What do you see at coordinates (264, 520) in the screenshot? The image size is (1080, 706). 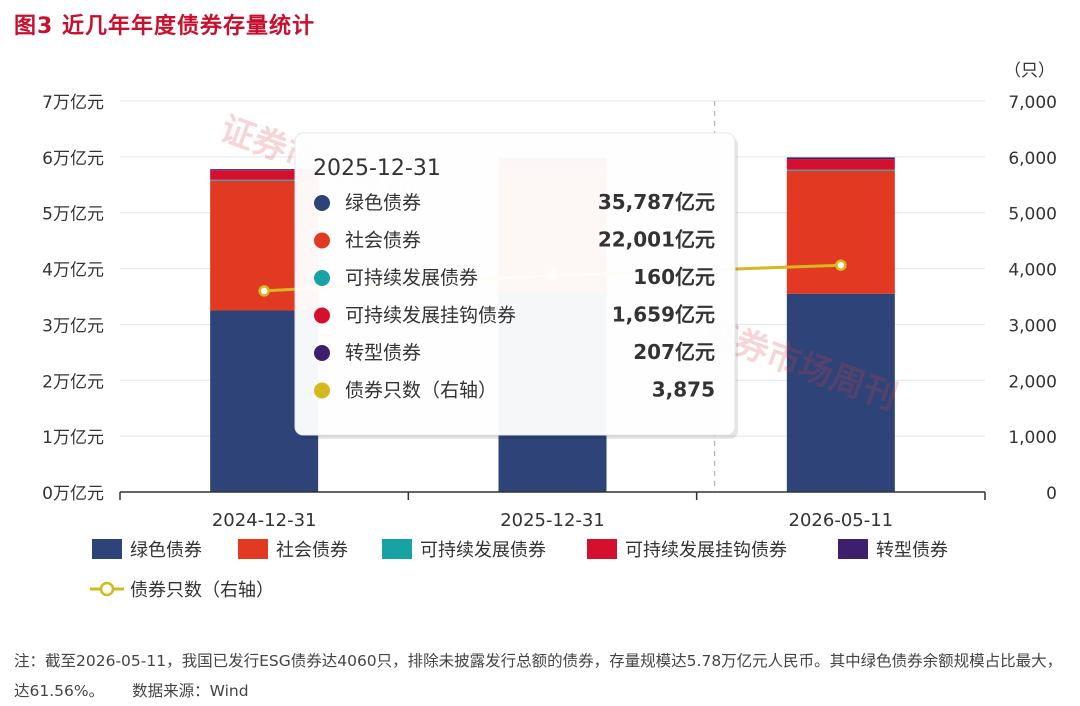 I see `category-label: 2024-12-31` at bounding box center [264, 520].